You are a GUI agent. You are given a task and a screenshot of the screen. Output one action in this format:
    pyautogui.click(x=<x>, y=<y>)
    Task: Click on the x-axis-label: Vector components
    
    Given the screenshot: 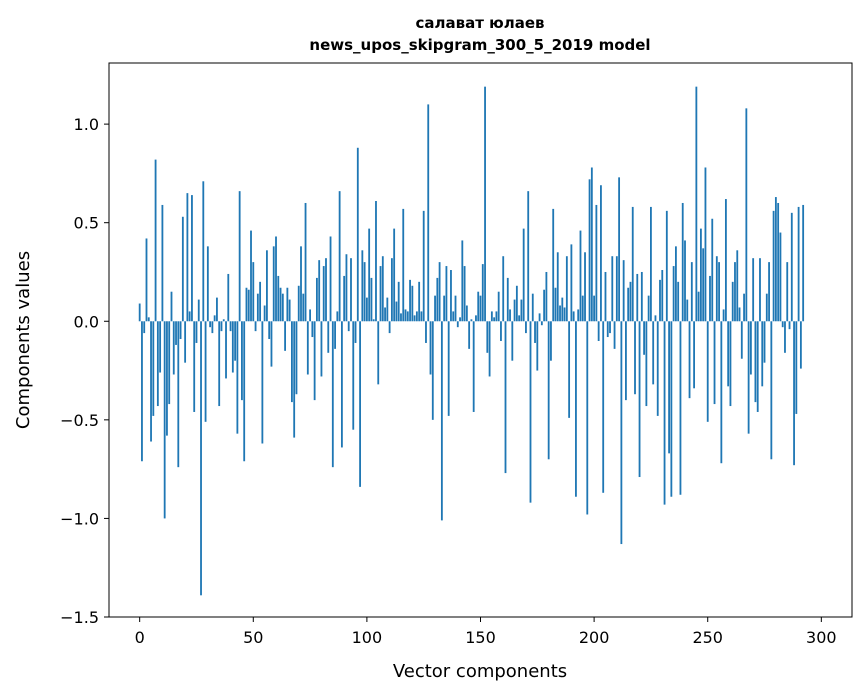 What is the action you would take?
    pyautogui.click(x=480, y=671)
    